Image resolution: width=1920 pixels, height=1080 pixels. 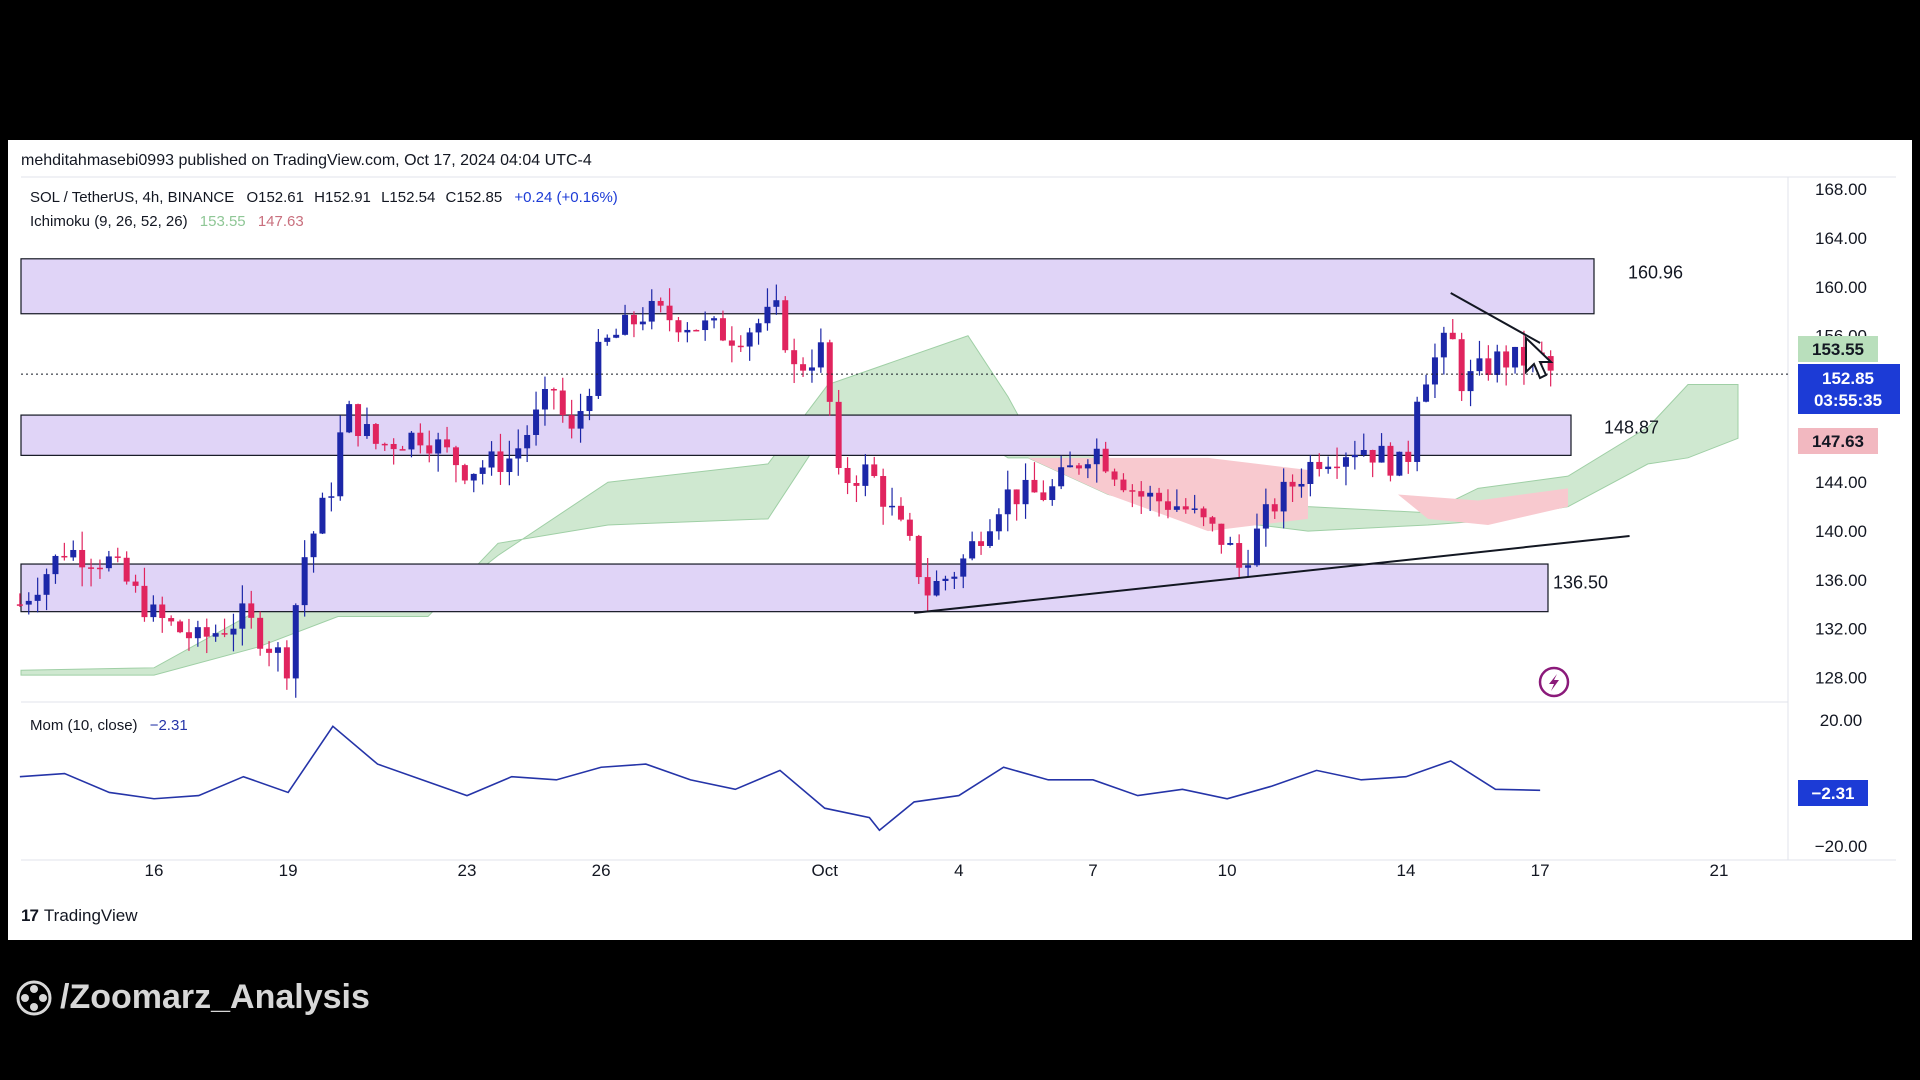 I want to click on legend-open: 152.61, so click(x=281, y=197).